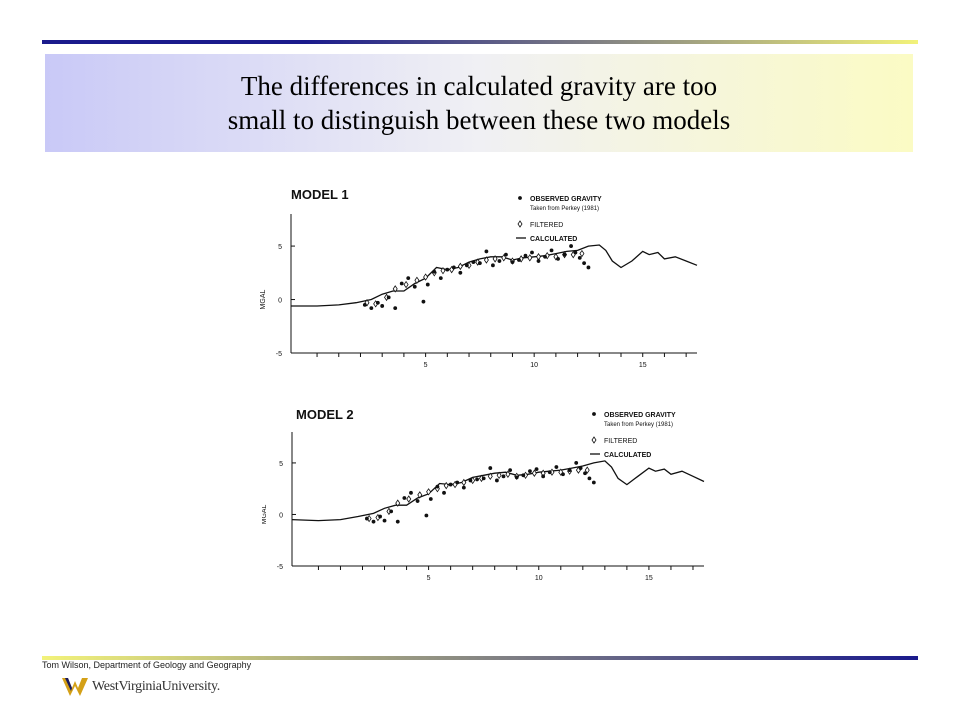 This screenshot has width=960, height=720. What do you see at coordinates (281, 464) in the screenshot?
I see `y-tick-label: 5` at bounding box center [281, 464].